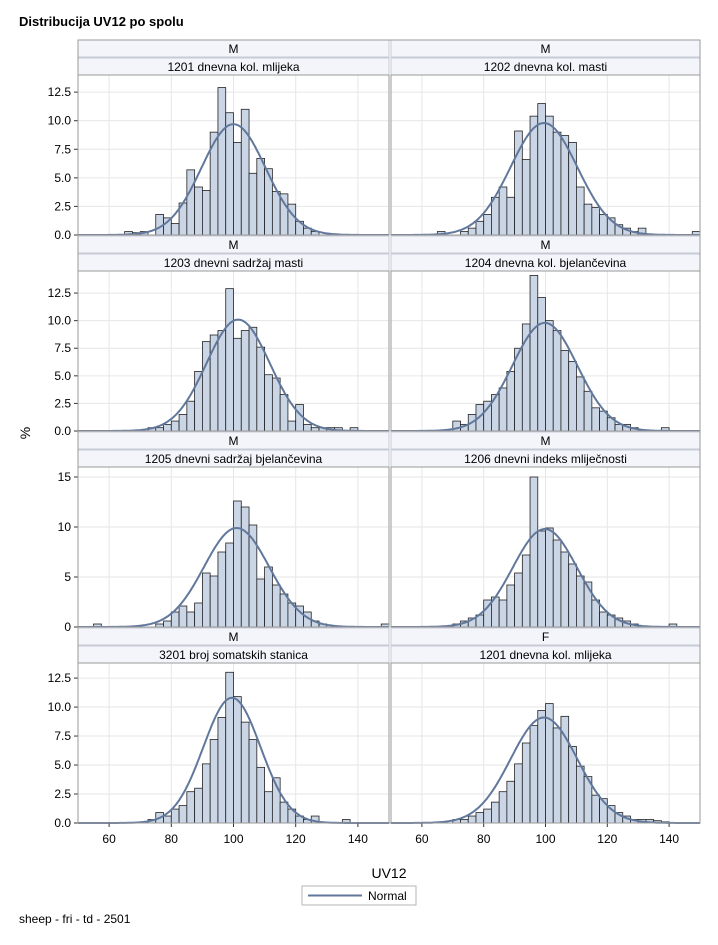 The image size is (718, 945). What do you see at coordinates (545, 459) in the screenshot?
I see `panel-trait-label: 1206 dnevni indeks mliječnosti` at bounding box center [545, 459].